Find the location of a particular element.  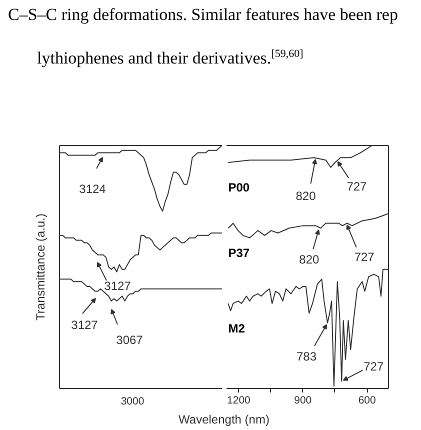

annotation: 3124 is located at coordinates (92, 189).